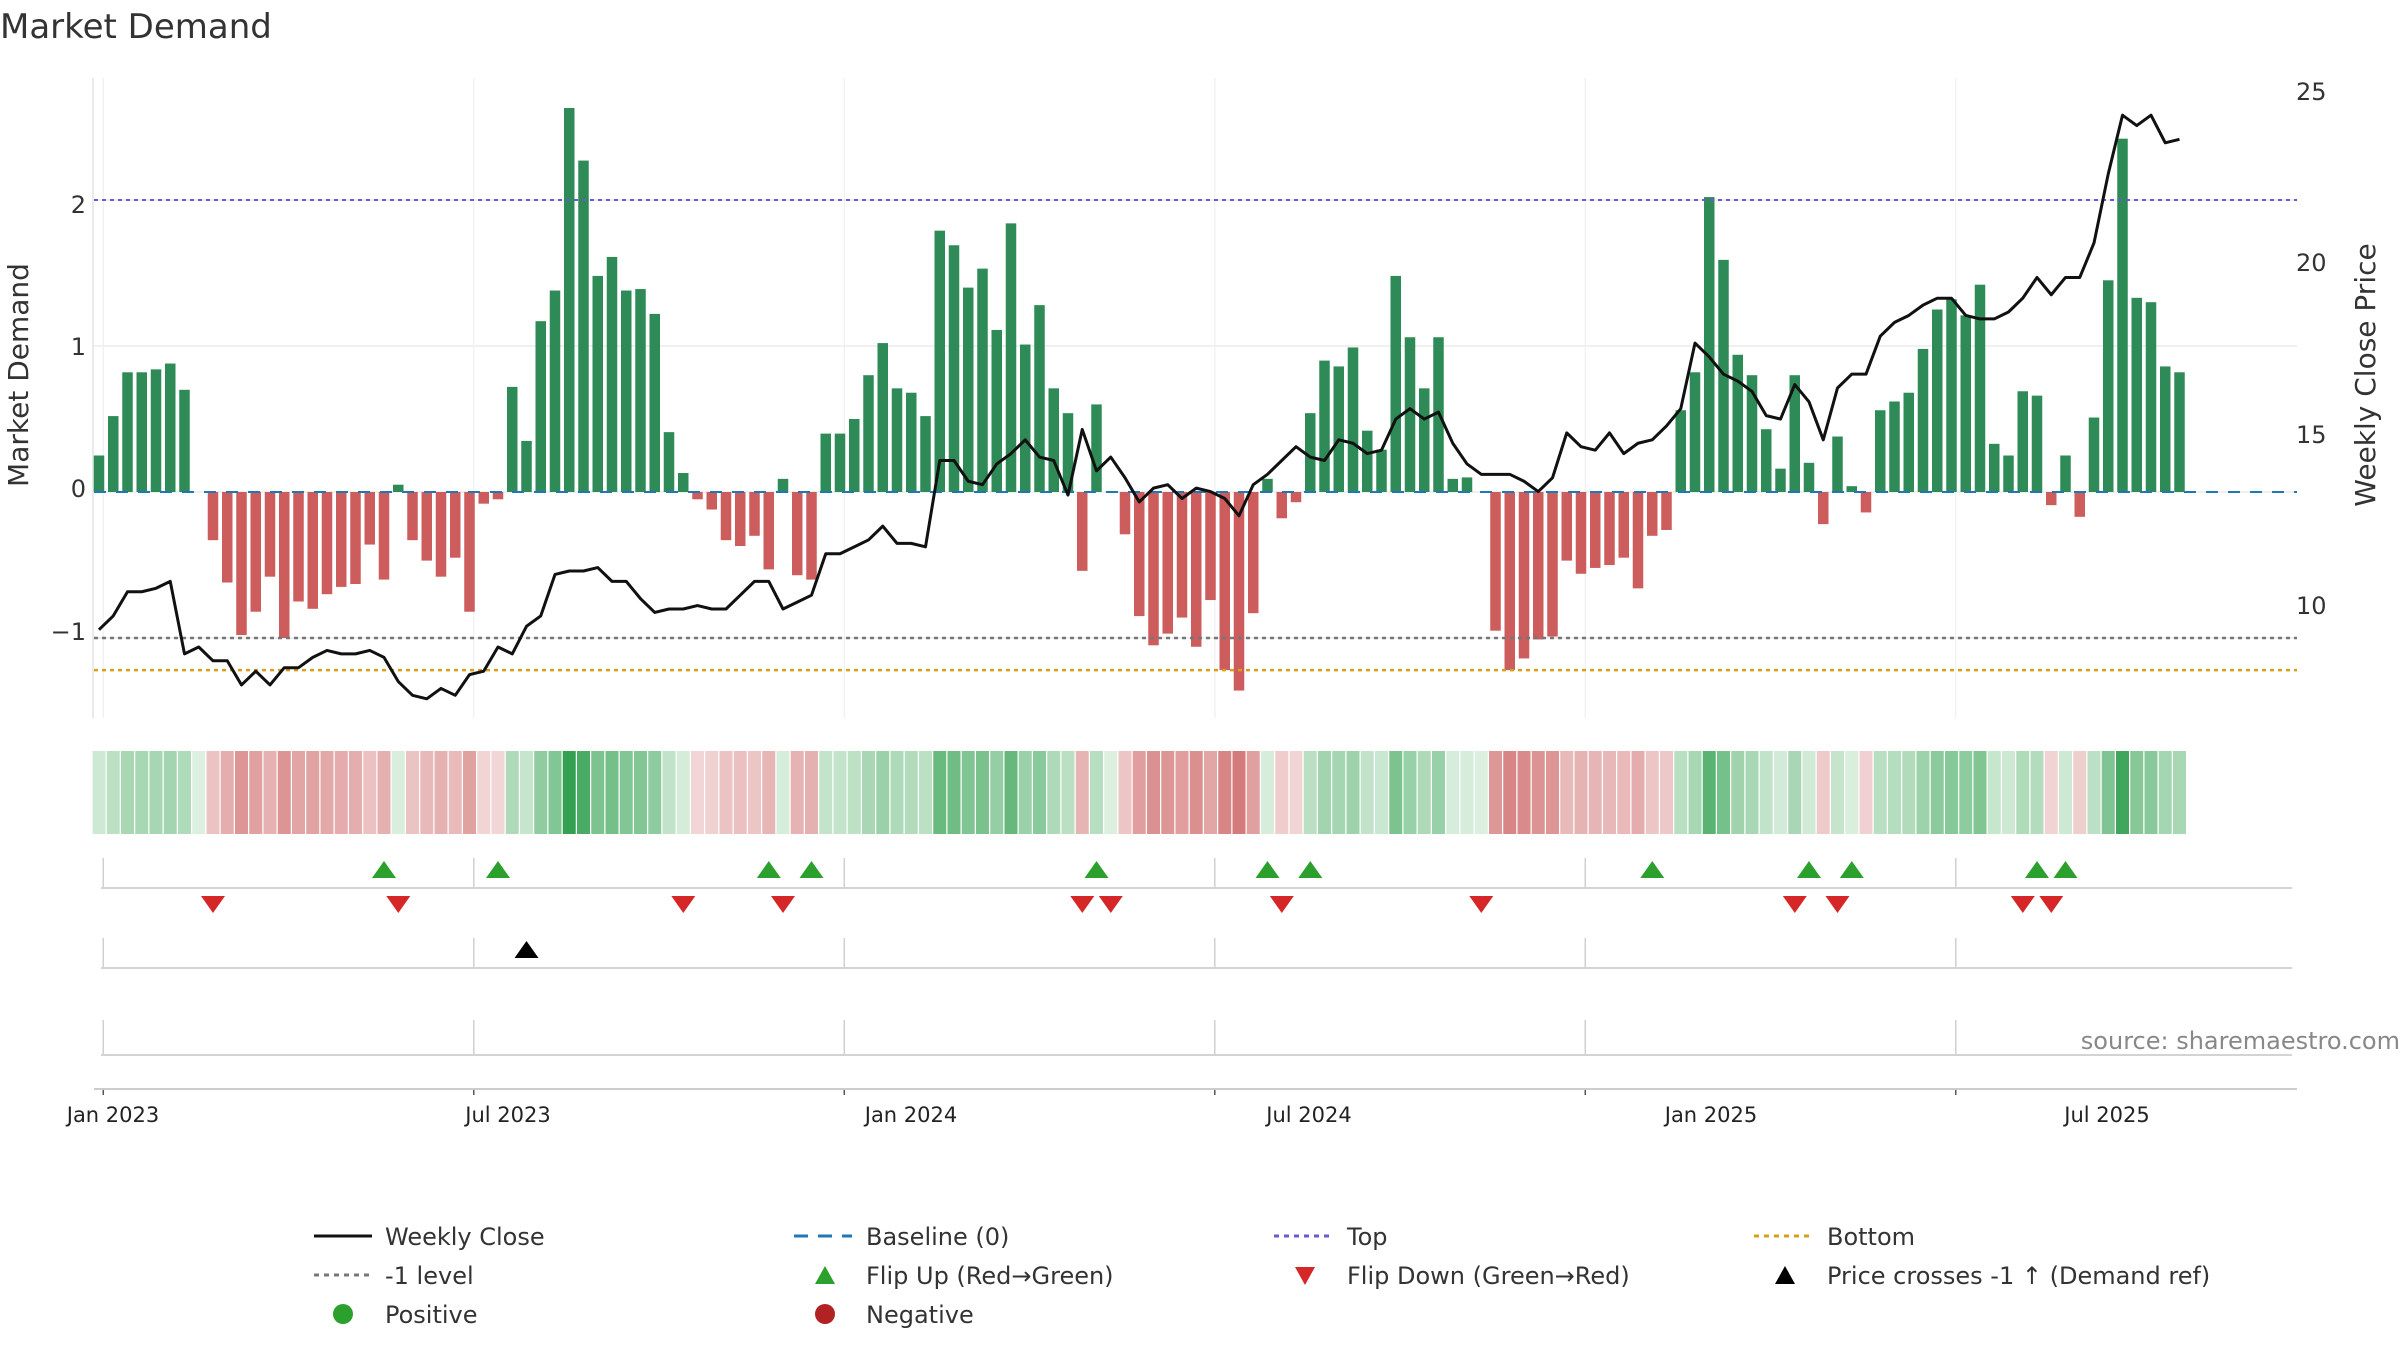  I want to click on legend-price-cross-icon, so click(1785, 1275).